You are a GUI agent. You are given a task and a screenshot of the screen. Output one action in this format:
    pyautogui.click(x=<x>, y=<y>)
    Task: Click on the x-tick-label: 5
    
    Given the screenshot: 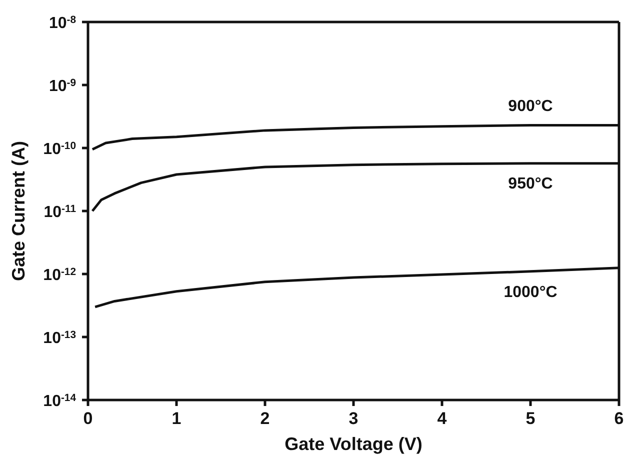 What is the action you would take?
    pyautogui.click(x=531, y=418)
    